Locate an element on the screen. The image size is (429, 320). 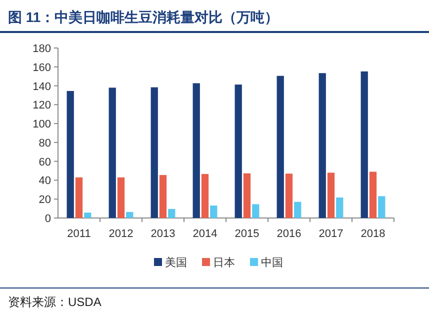
x-tick-label: 2014 is located at coordinates (205, 234).